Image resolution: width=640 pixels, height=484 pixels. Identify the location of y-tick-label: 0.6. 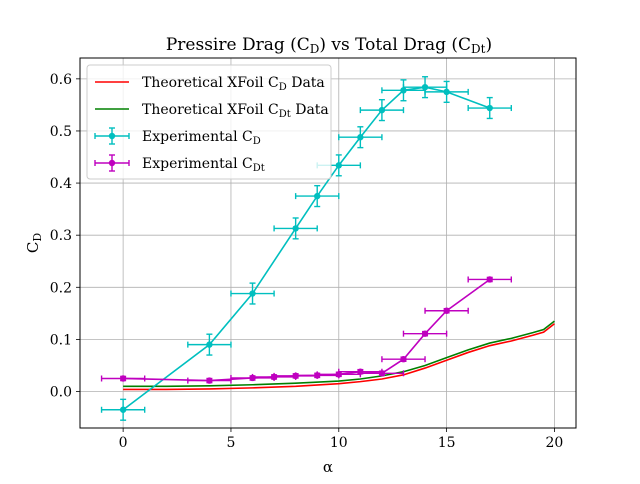
(61, 80).